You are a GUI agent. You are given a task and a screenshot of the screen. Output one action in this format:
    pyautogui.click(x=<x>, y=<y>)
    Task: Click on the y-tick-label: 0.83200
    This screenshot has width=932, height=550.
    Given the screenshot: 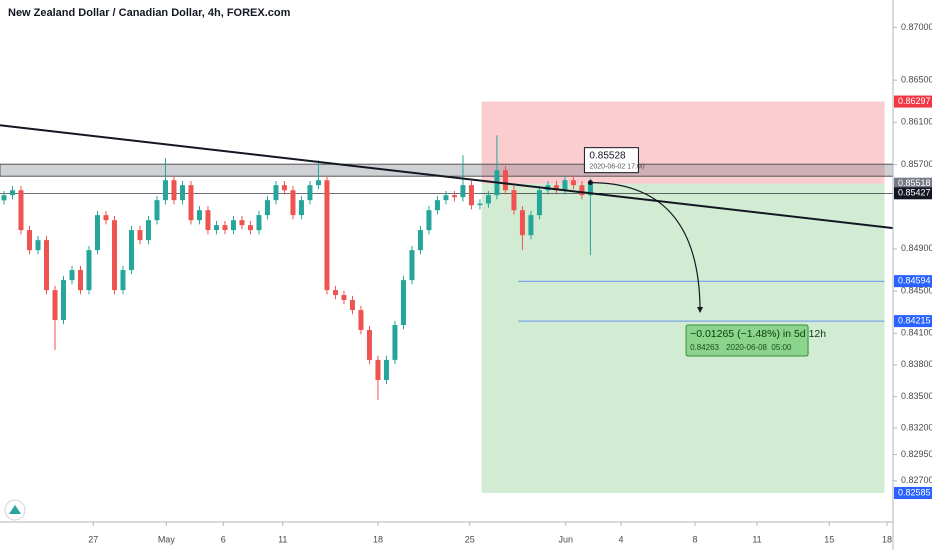 What is the action you would take?
    pyautogui.click(x=916, y=428)
    